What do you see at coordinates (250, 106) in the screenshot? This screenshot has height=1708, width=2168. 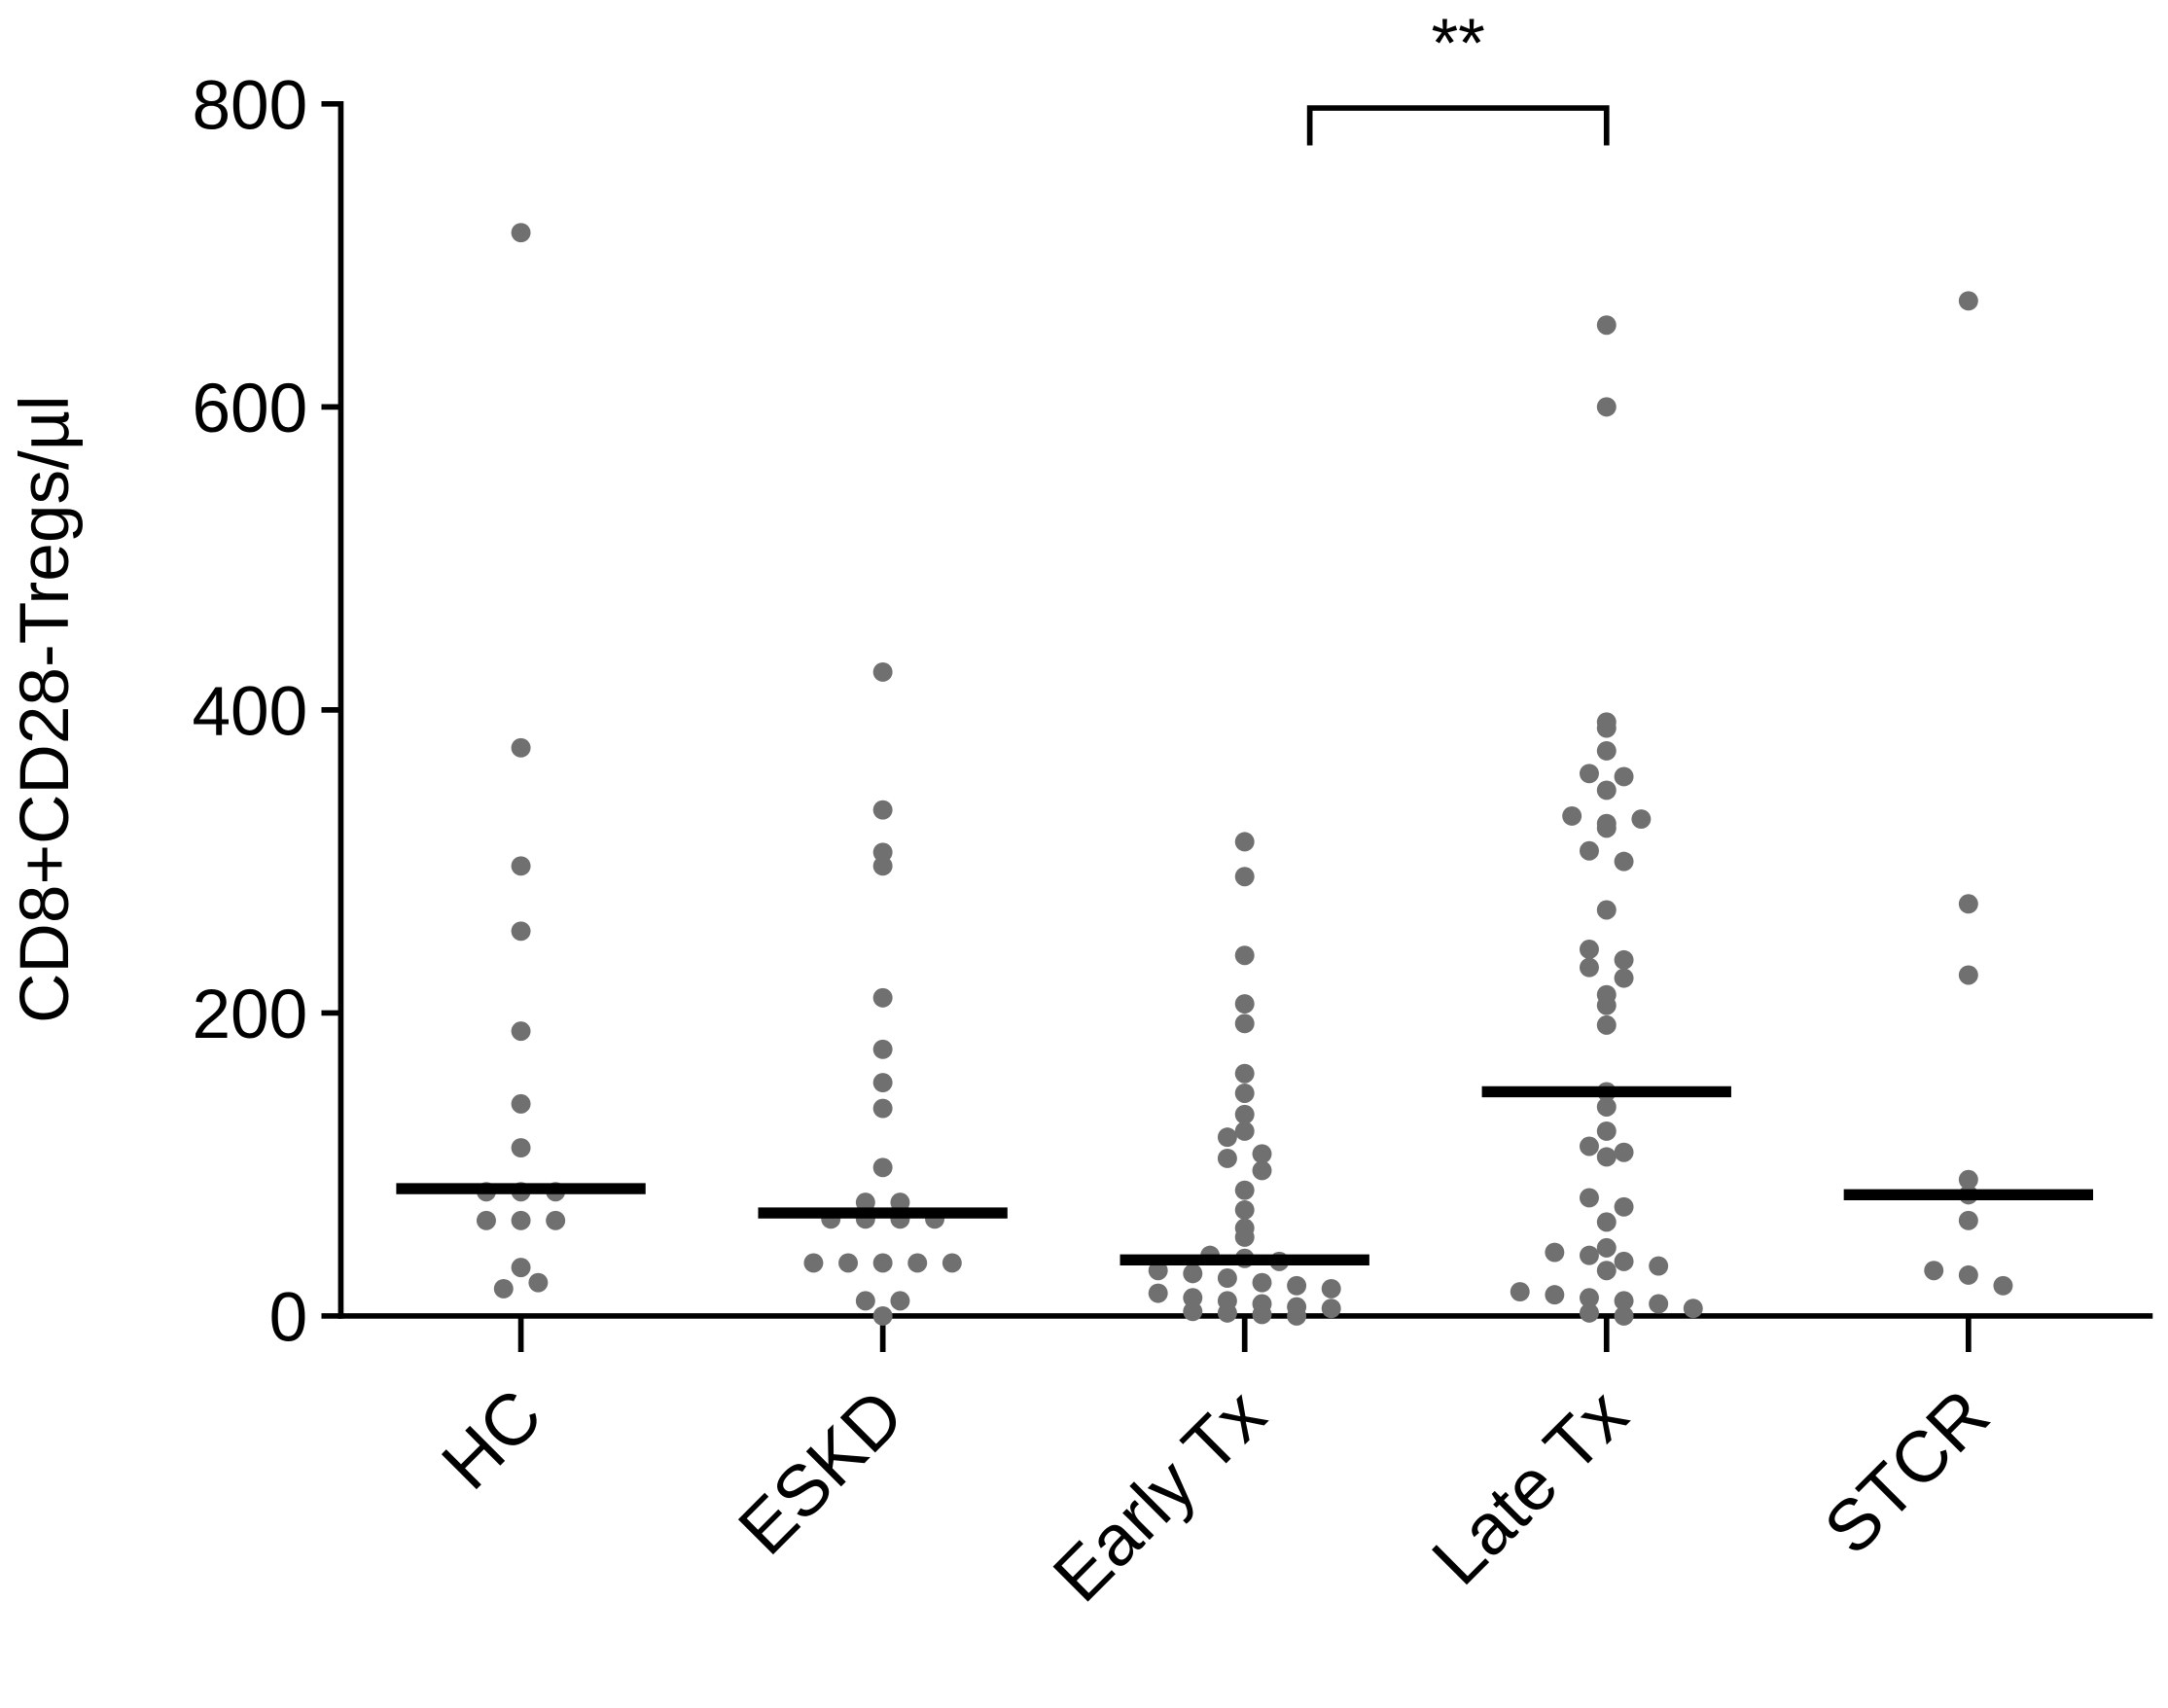 I see `y-tick-label: 800` at bounding box center [250, 106].